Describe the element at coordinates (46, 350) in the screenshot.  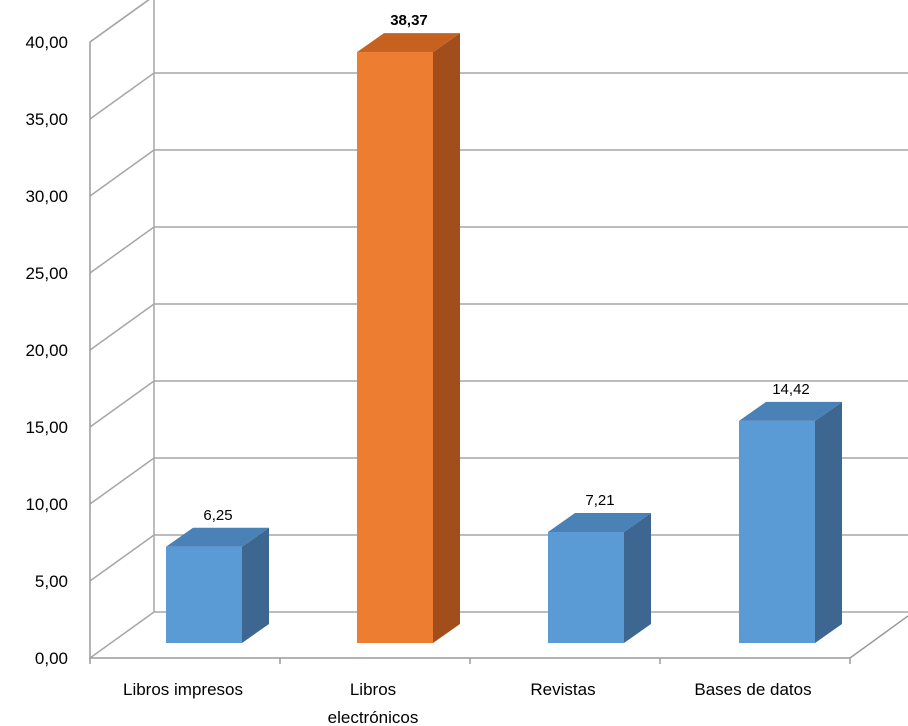
I see `y-tick-label: 20,00` at that location.